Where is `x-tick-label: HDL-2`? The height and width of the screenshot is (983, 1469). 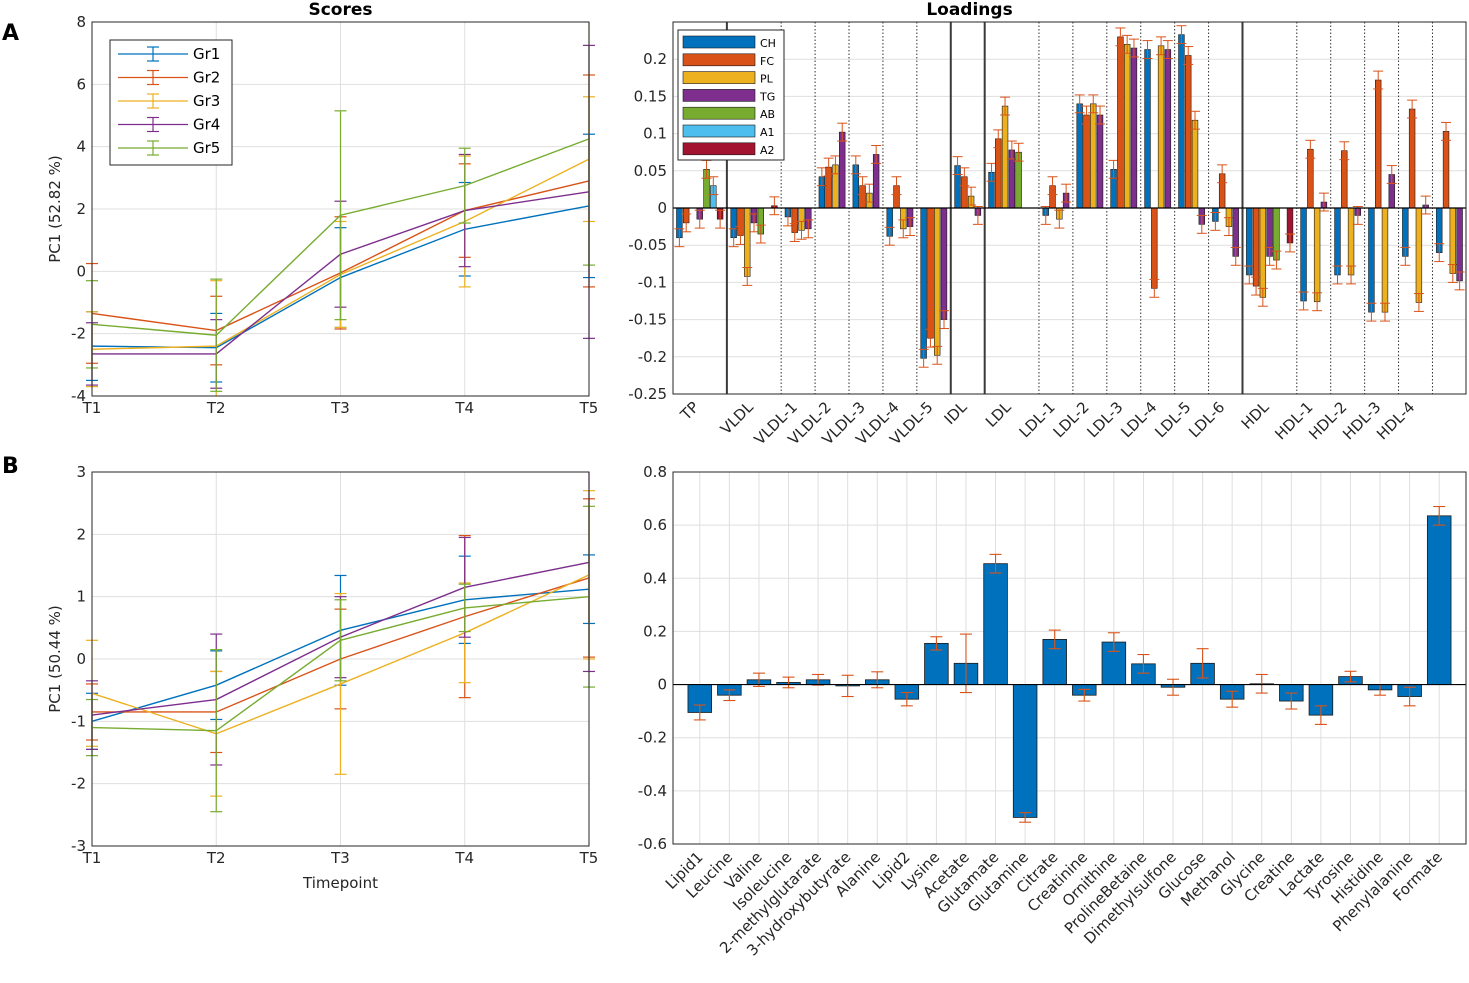 x-tick-label: HDL-2 is located at coordinates (1327, 420).